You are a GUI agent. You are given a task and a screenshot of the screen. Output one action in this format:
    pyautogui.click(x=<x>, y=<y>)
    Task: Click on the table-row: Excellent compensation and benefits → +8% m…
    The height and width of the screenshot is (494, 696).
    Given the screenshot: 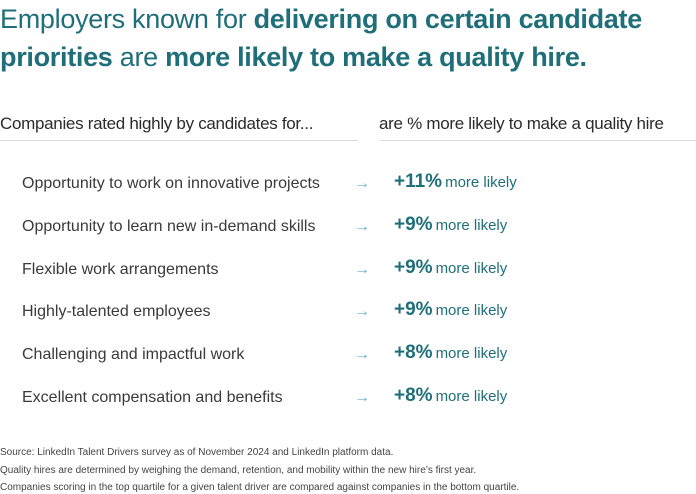 What is the action you would take?
    pyautogui.click(x=348, y=400)
    